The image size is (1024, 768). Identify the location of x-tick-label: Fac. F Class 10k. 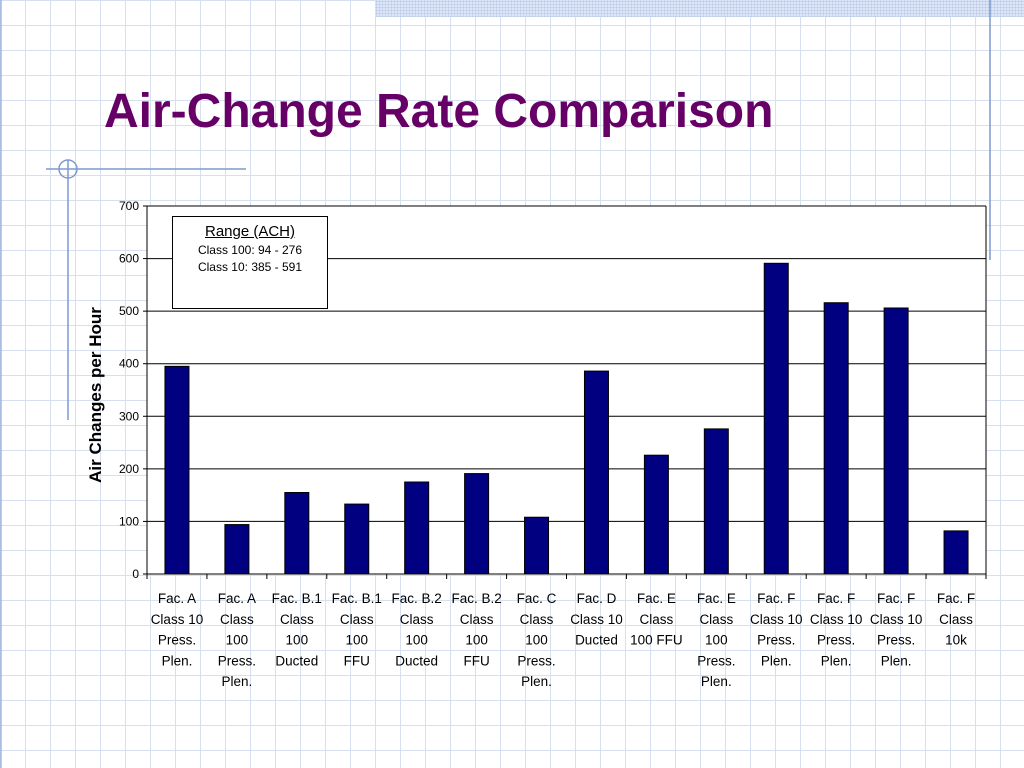
(956, 619).